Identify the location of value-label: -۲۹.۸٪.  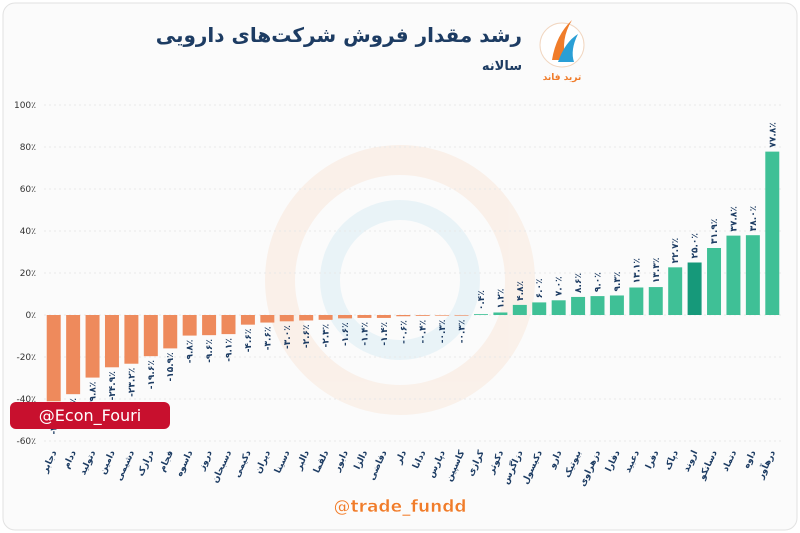
(94, 396).